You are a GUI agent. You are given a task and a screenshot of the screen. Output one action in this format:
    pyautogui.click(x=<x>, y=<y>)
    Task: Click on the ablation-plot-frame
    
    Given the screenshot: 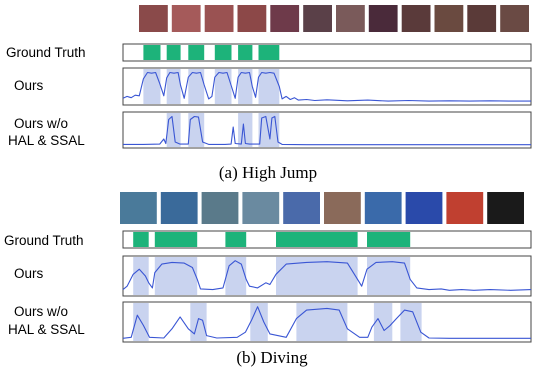 What is the action you would take?
    pyautogui.click(x=327, y=130)
    